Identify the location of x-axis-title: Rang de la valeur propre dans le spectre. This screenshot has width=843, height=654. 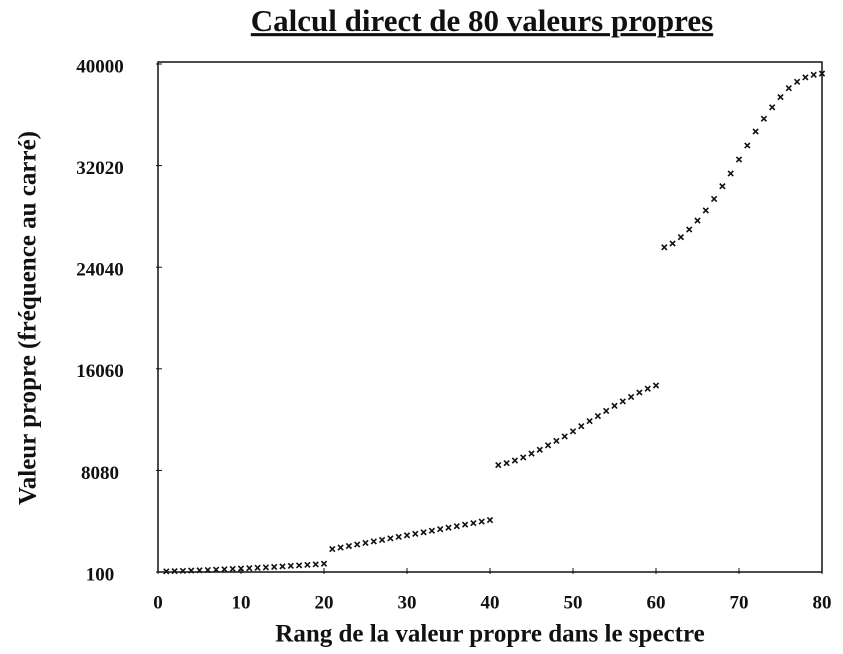
(489, 634).